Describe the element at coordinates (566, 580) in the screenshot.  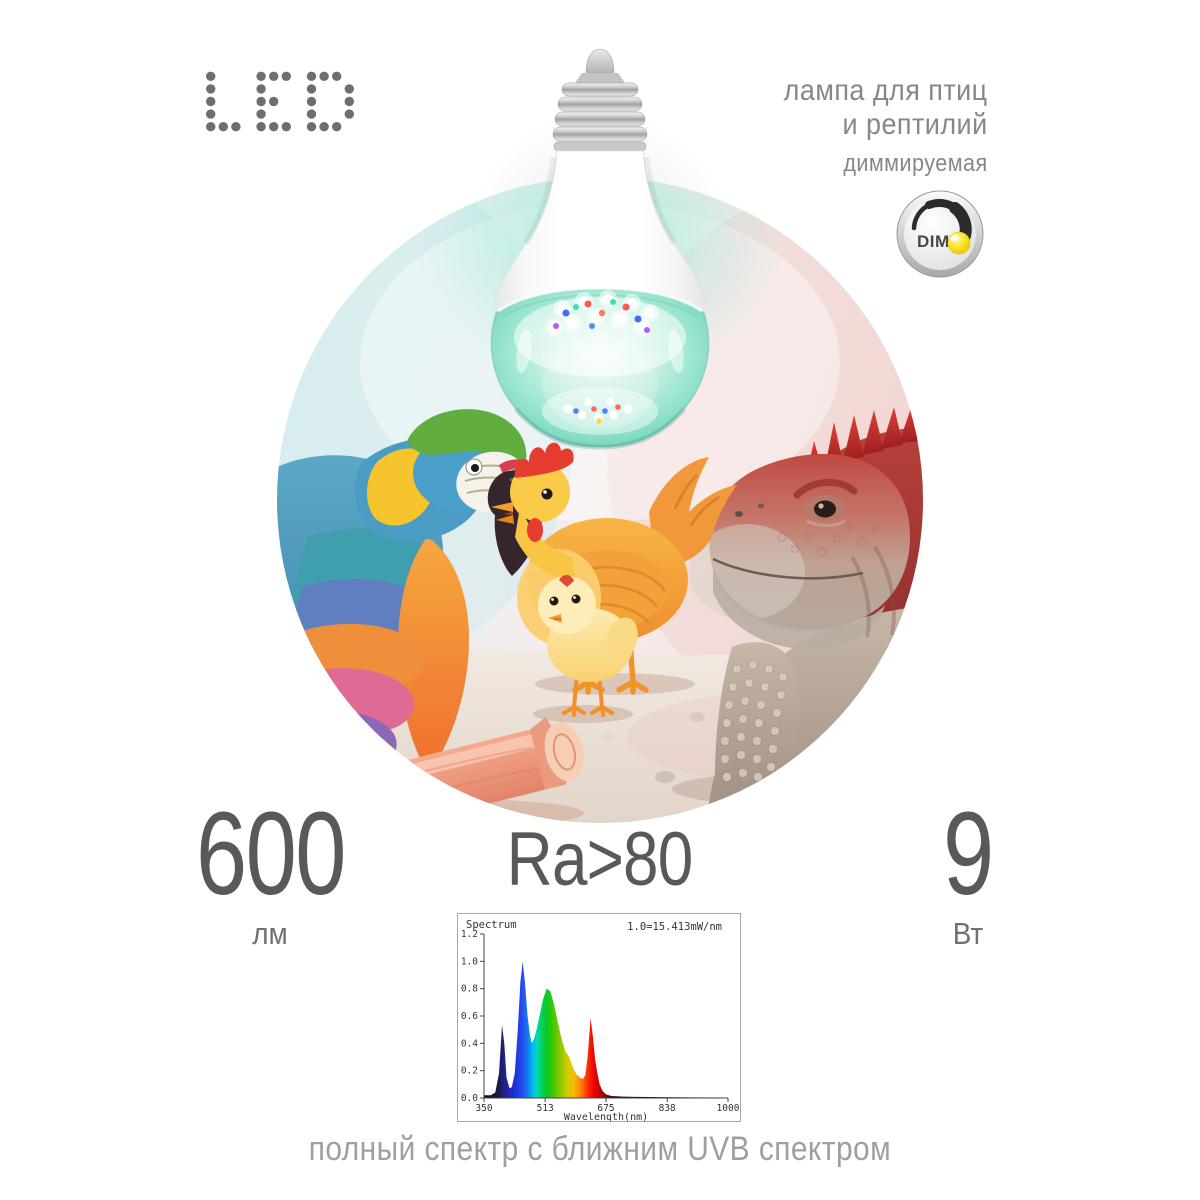
I see `chick-crest` at that location.